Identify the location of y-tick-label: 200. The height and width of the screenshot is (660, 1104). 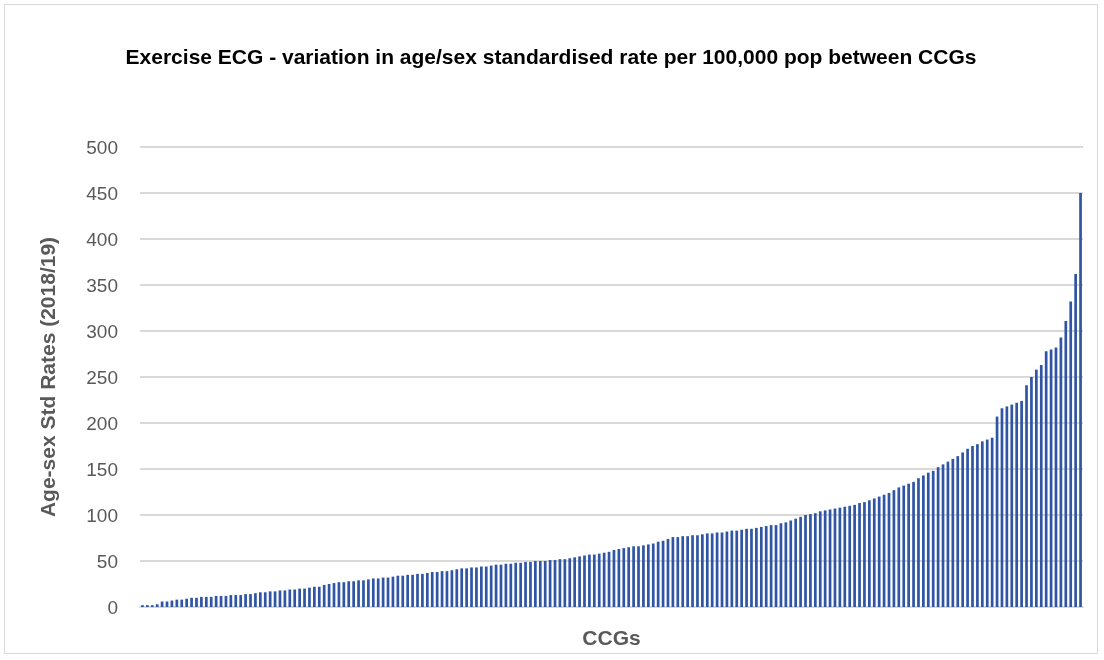
(102, 423).